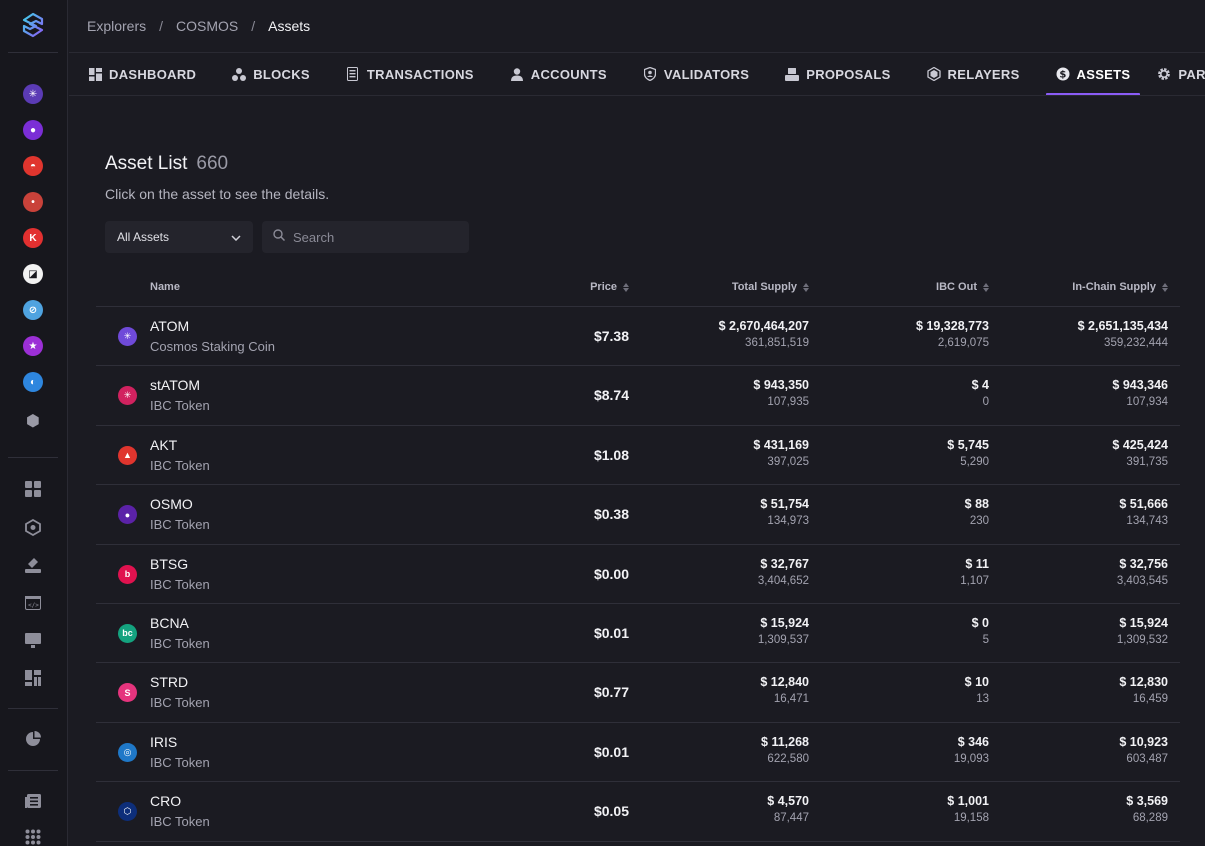 The width and height of the screenshot is (1205, 846). I want to click on tab-parameters: PARAMETERS, so click(1181, 74).